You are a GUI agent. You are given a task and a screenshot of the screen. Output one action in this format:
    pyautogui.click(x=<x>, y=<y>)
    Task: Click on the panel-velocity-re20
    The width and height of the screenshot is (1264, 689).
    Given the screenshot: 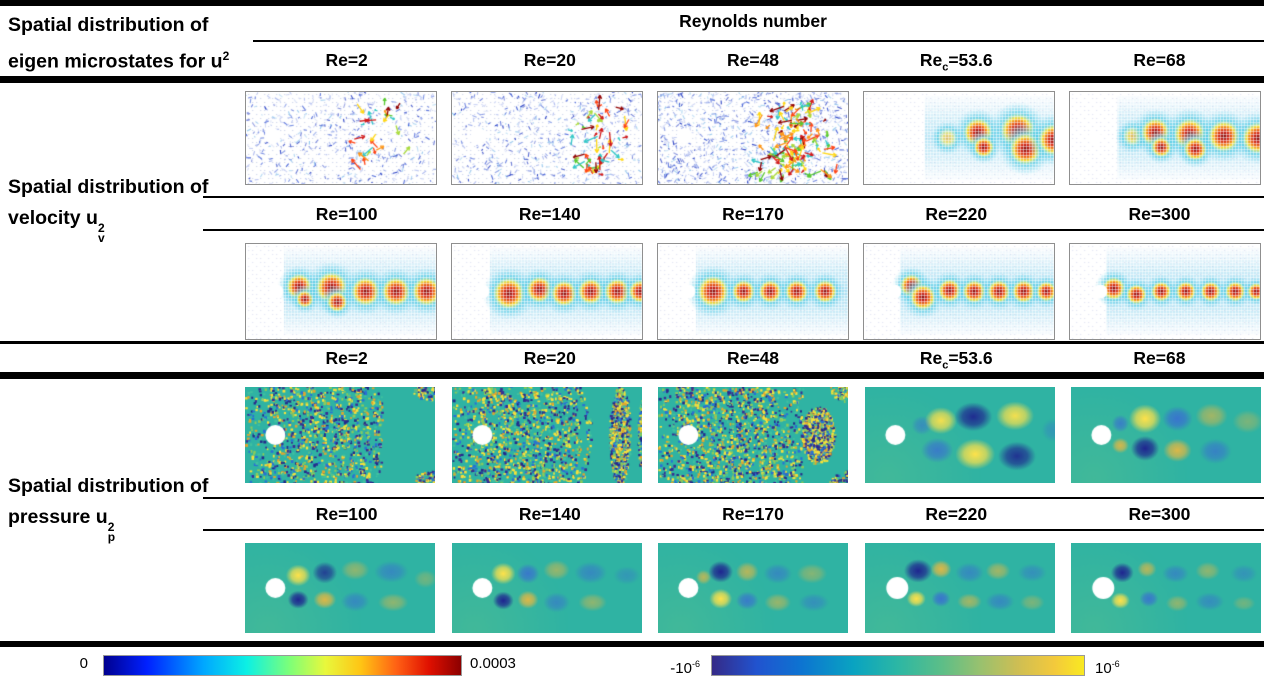 What is the action you would take?
    pyautogui.click(x=547, y=138)
    